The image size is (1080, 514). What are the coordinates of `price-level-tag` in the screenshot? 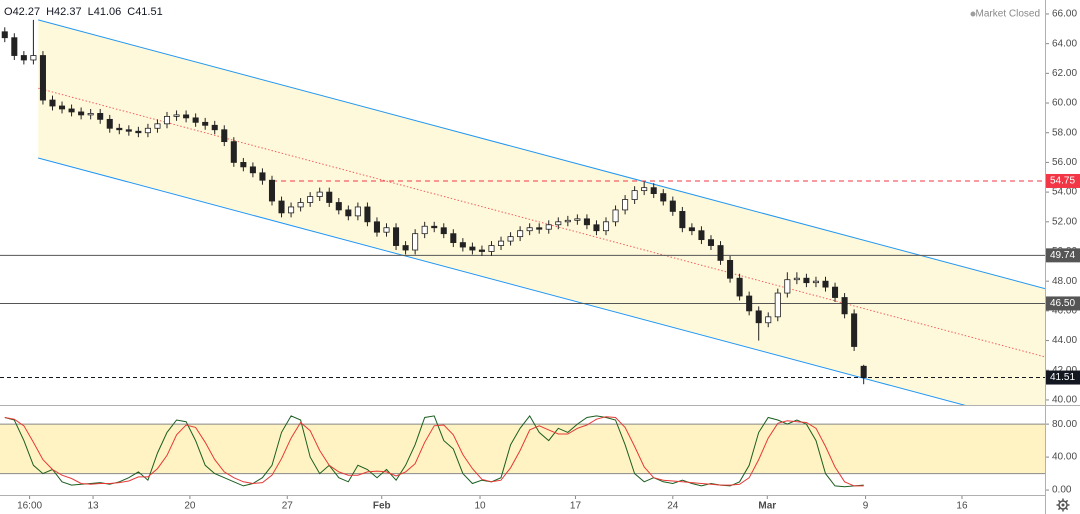 It's located at (1063, 180).